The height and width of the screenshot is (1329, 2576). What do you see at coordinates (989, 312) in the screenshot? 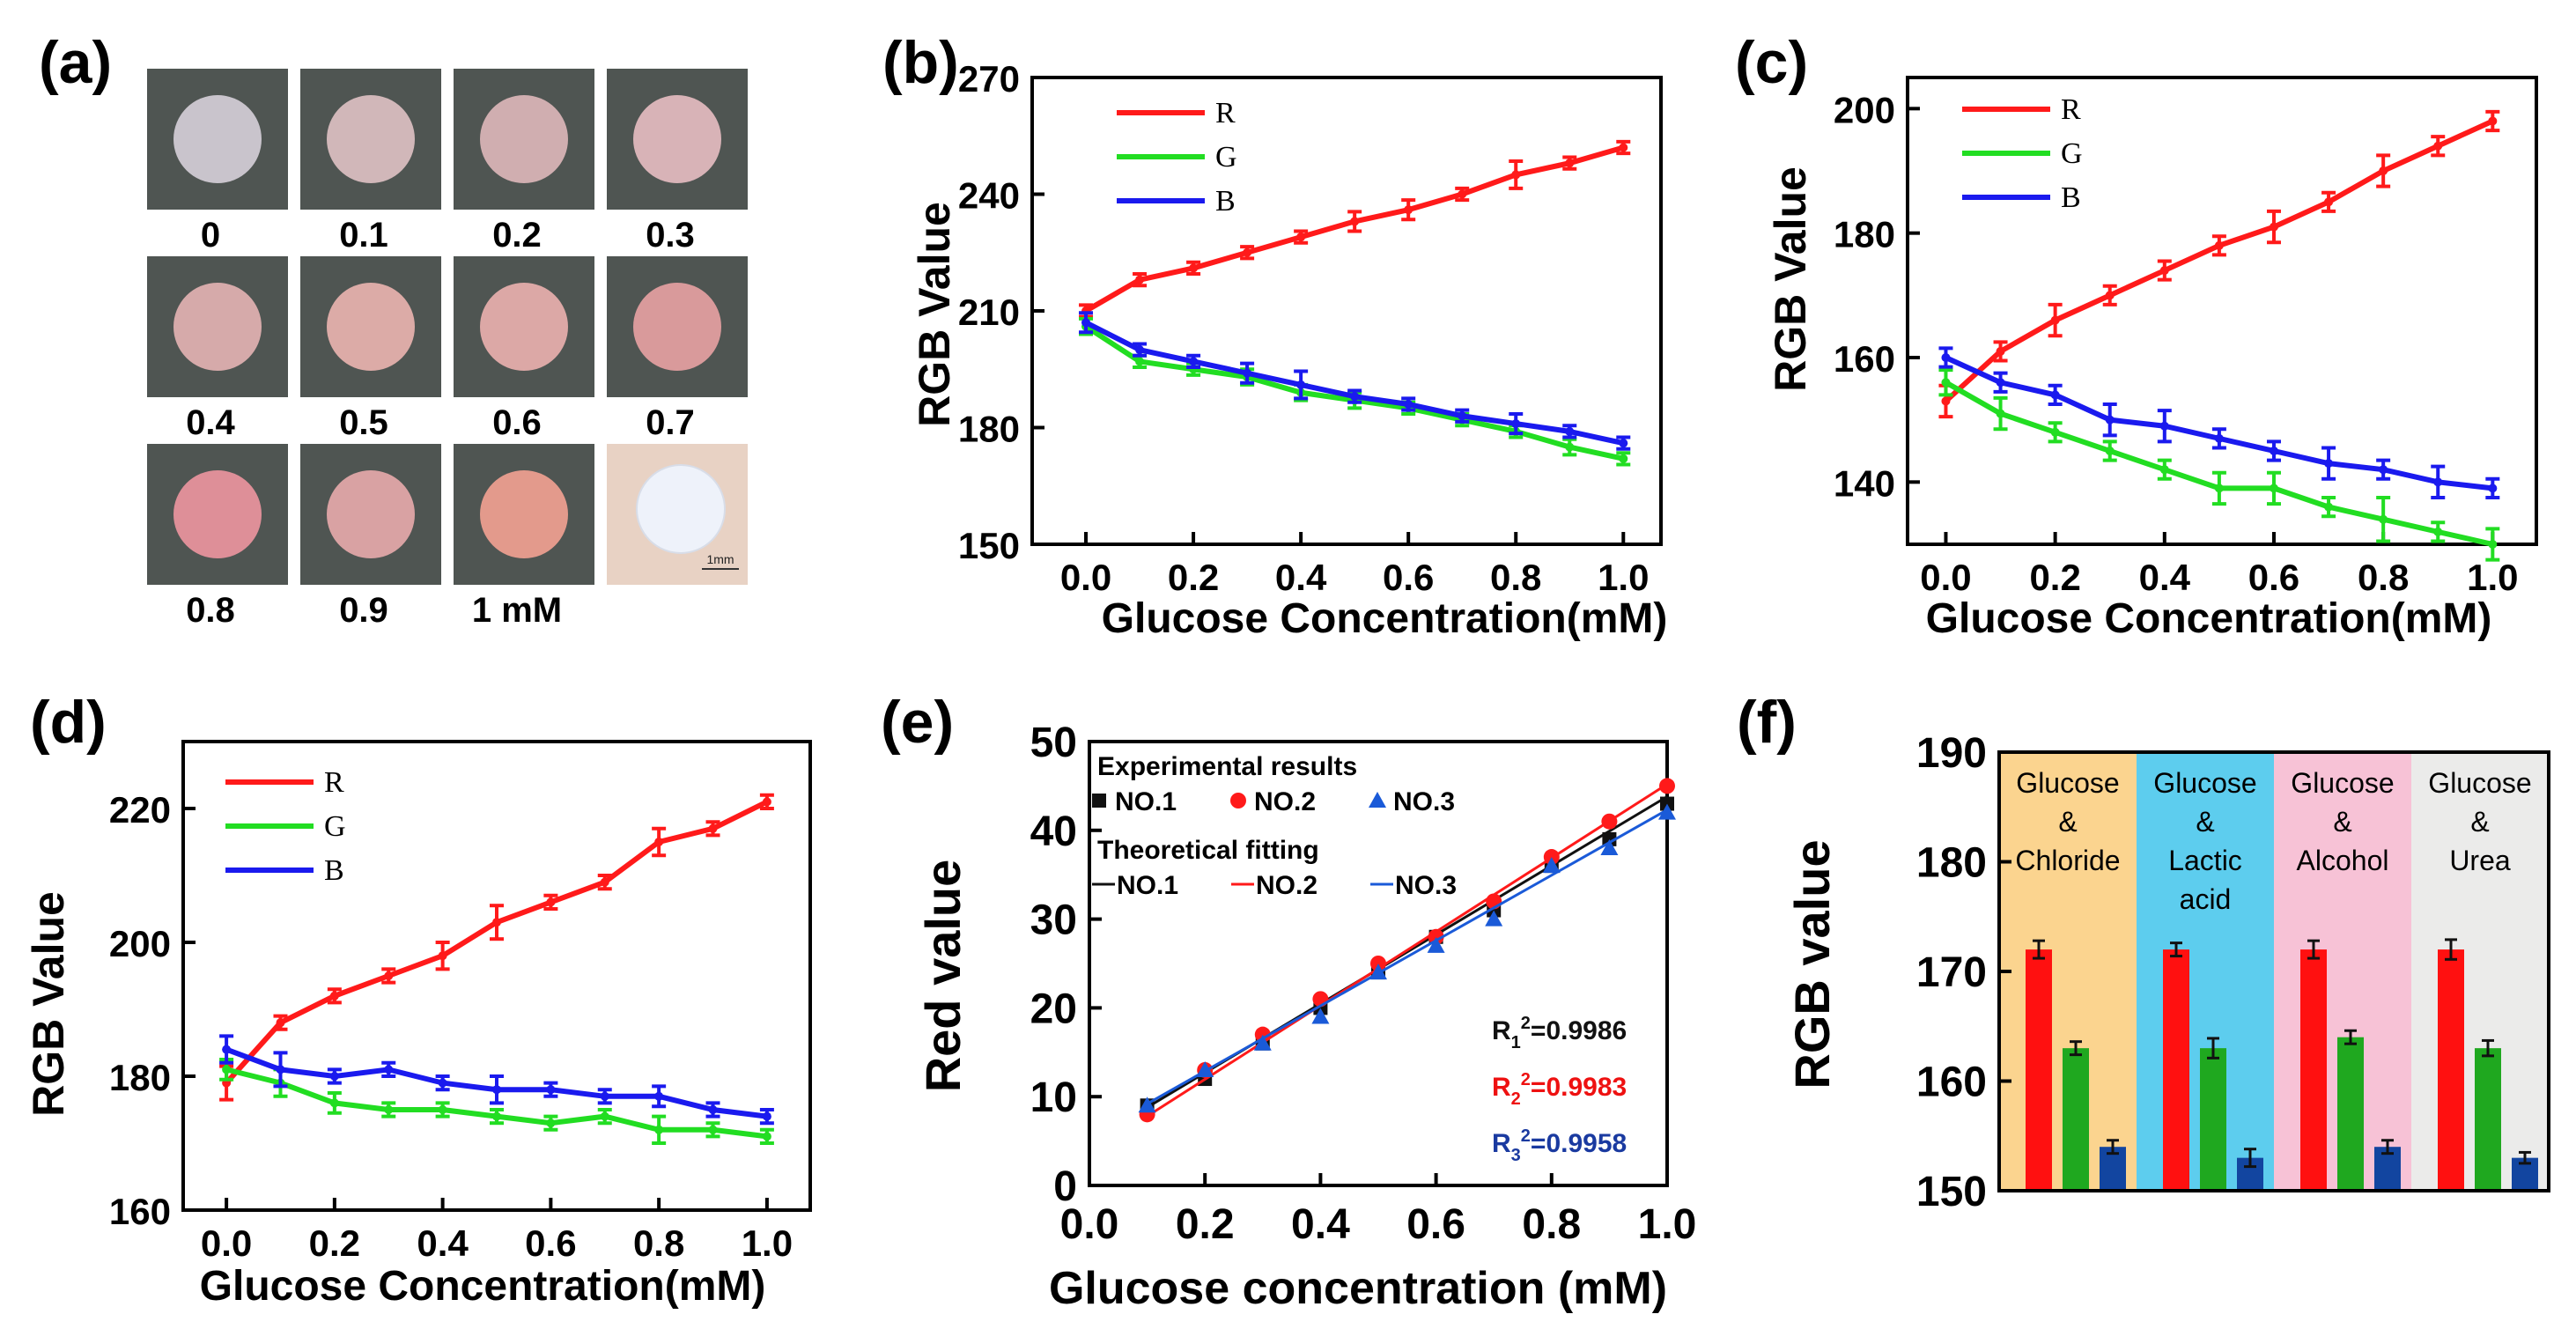
I see `y-tick-label: 210` at bounding box center [989, 312].